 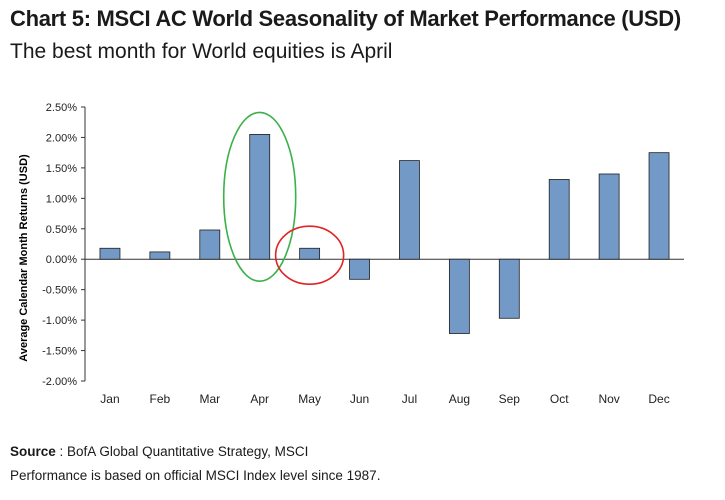 What do you see at coordinates (24, 258) in the screenshot?
I see `y-axis-label: Average Calendar Month Returns (USD)` at bounding box center [24, 258].